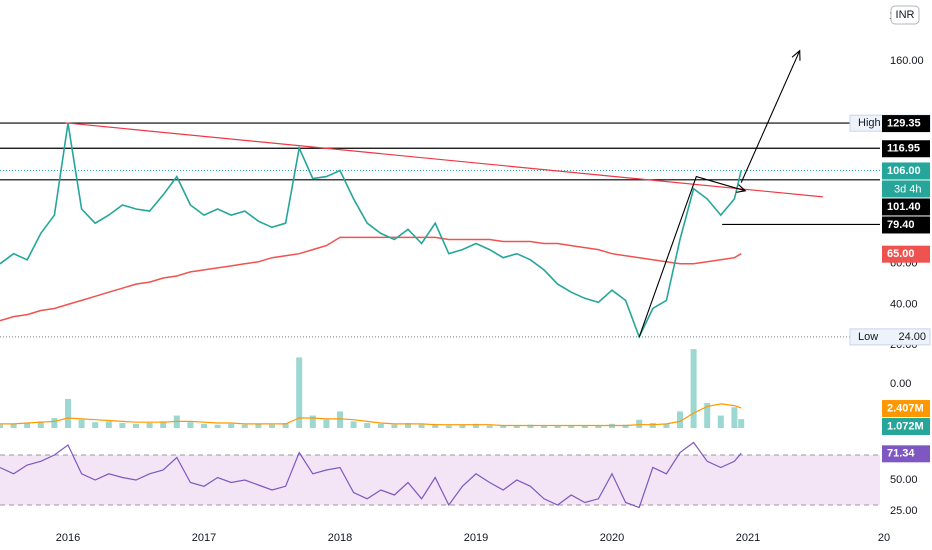 Image resolution: width=932 pixels, height=550 pixels. I want to click on low-label: Low, so click(868, 337).